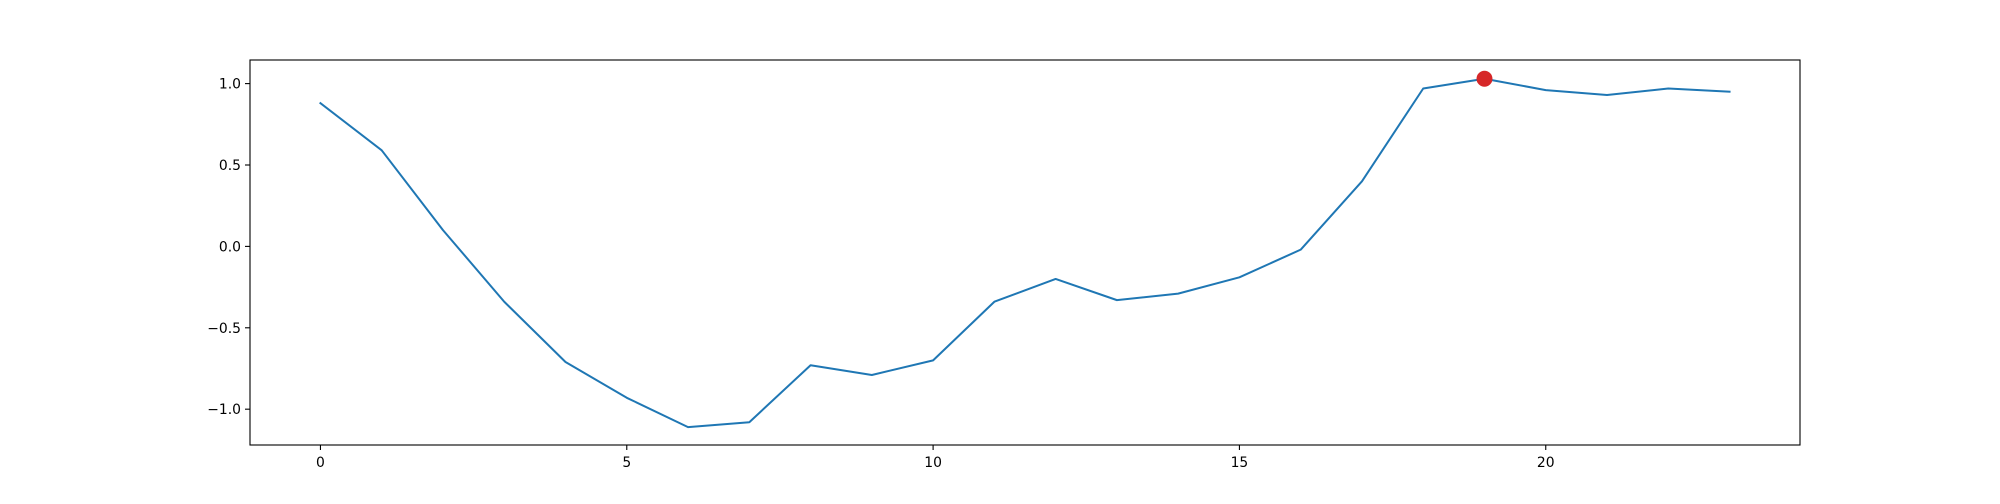 This screenshot has width=2000, height=504. What do you see at coordinates (224, 329) in the screenshot?
I see `y-tick-label: −0.5` at bounding box center [224, 329].